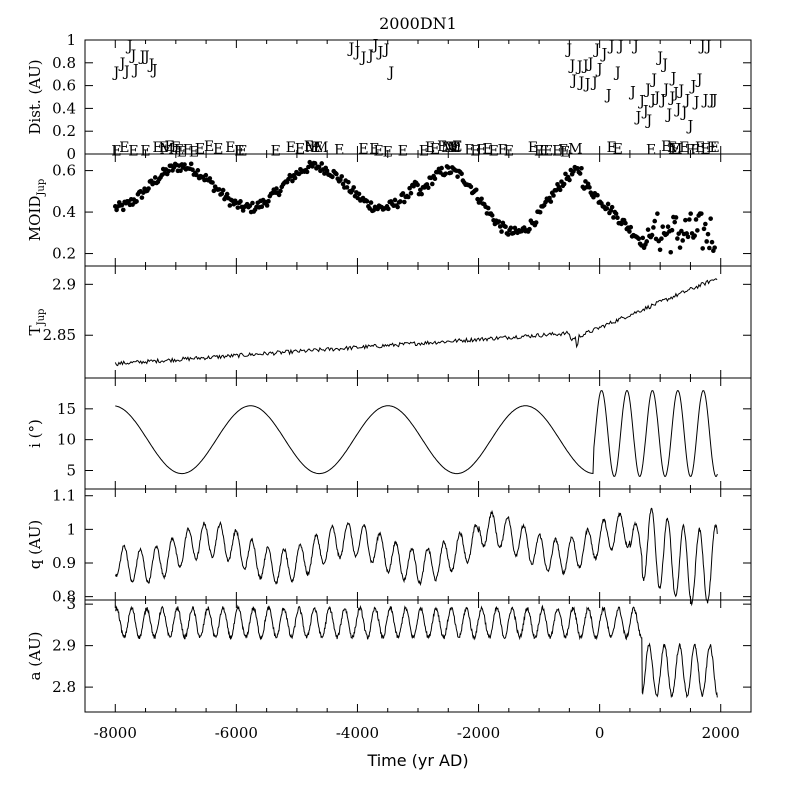  What do you see at coordinates (35, 656) in the screenshot?
I see `y-axis-label-text: a (AU)` at bounding box center [35, 656].